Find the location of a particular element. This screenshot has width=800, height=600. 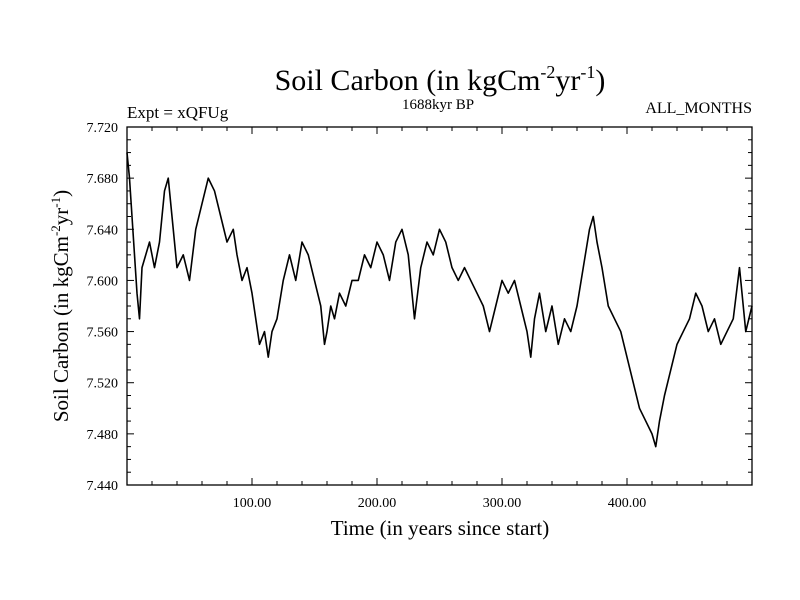

y-tick-label: 7.560 is located at coordinates (103, 333).